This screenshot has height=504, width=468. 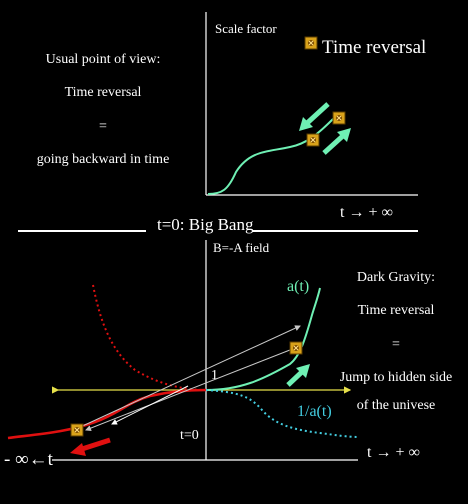 What do you see at coordinates (314, 116) in the screenshot?
I see `upper-backward-arrow` at bounding box center [314, 116].